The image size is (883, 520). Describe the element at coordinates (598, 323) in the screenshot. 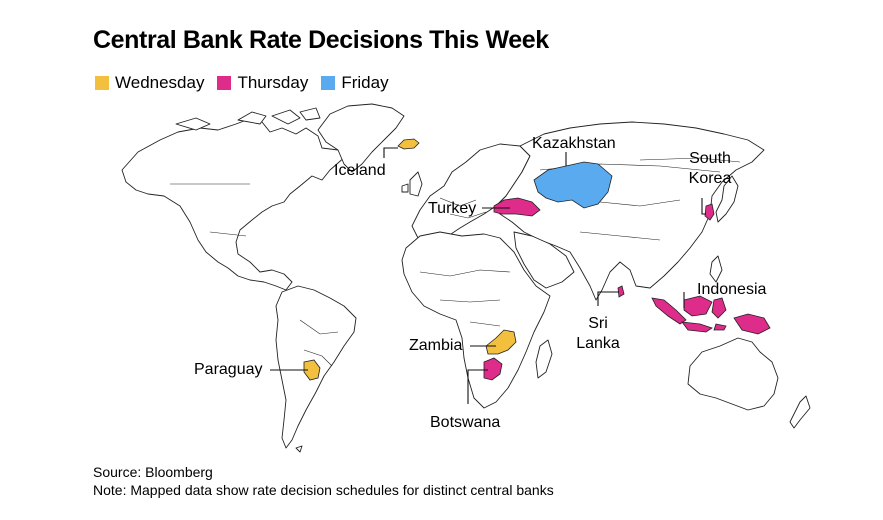

I see `label-sri-lanka-line1: Sri` at that location.